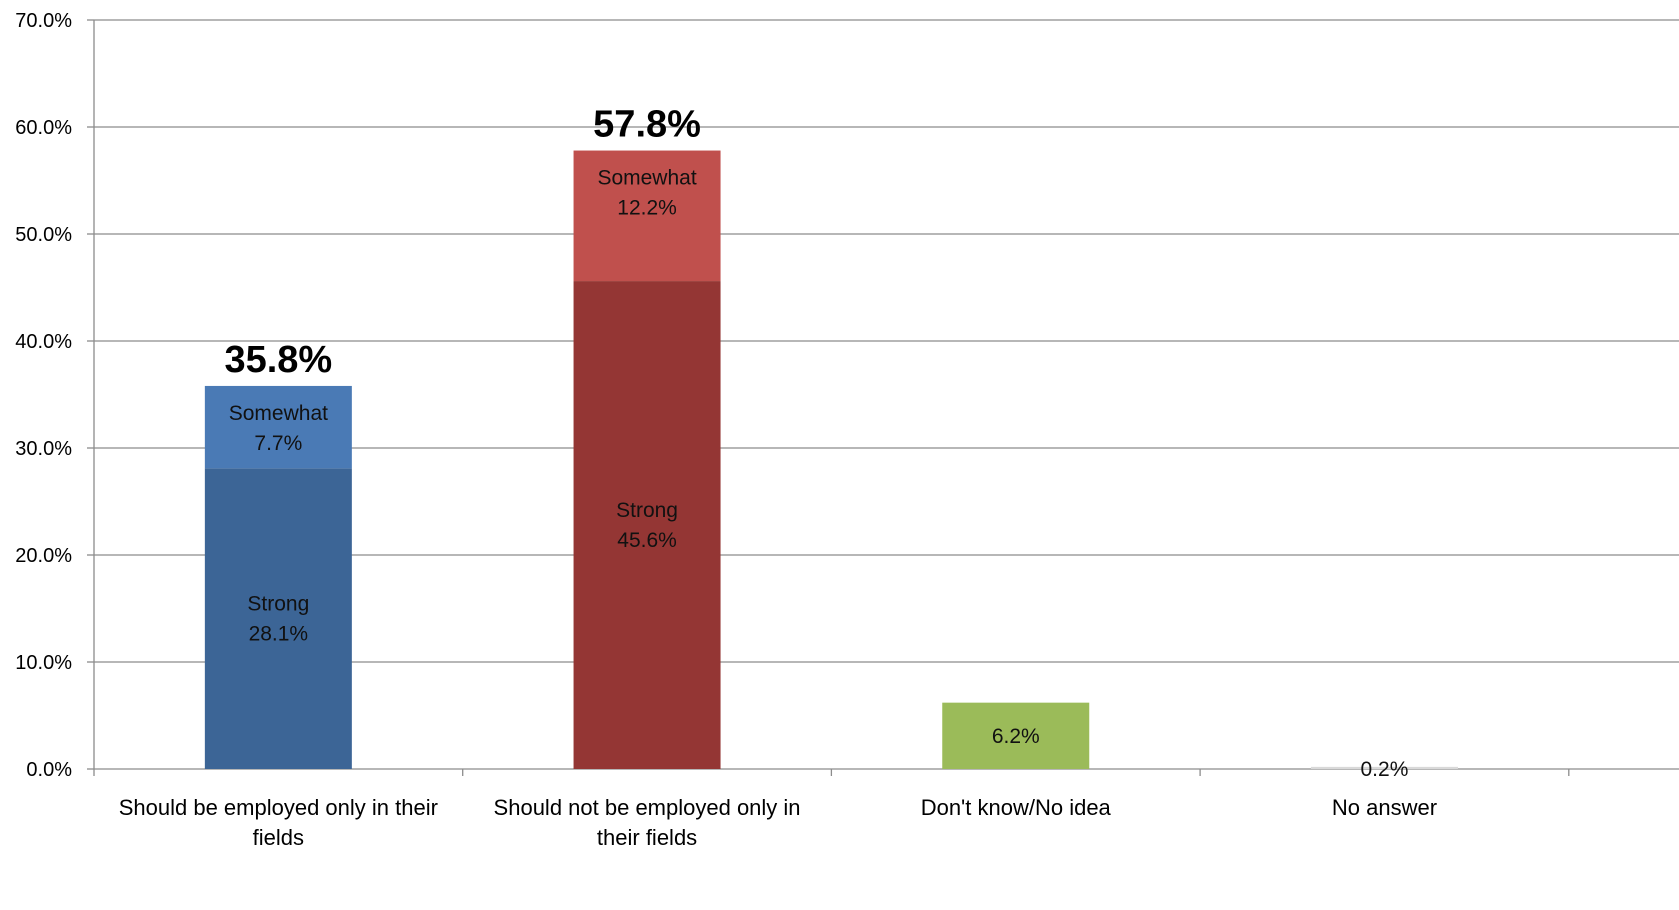 This screenshot has height=910, width=1679. Describe the element at coordinates (278, 837) in the screenshot. I see `x-tick-label: fields` at that location.